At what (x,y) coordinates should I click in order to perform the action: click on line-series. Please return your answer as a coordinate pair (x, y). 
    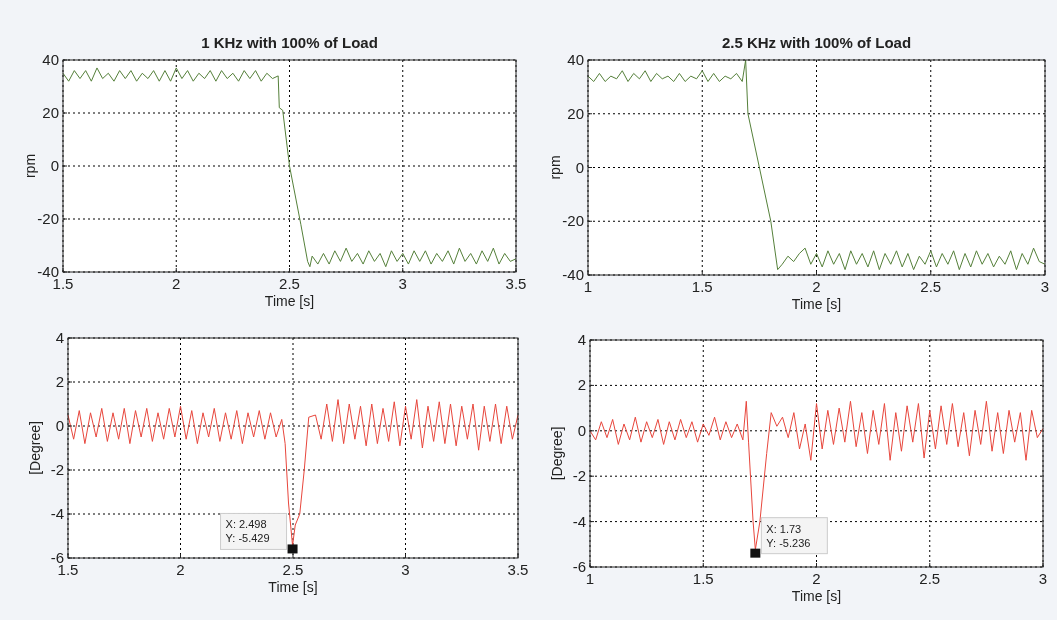
    Looking at the image, I should click on (289, 167).